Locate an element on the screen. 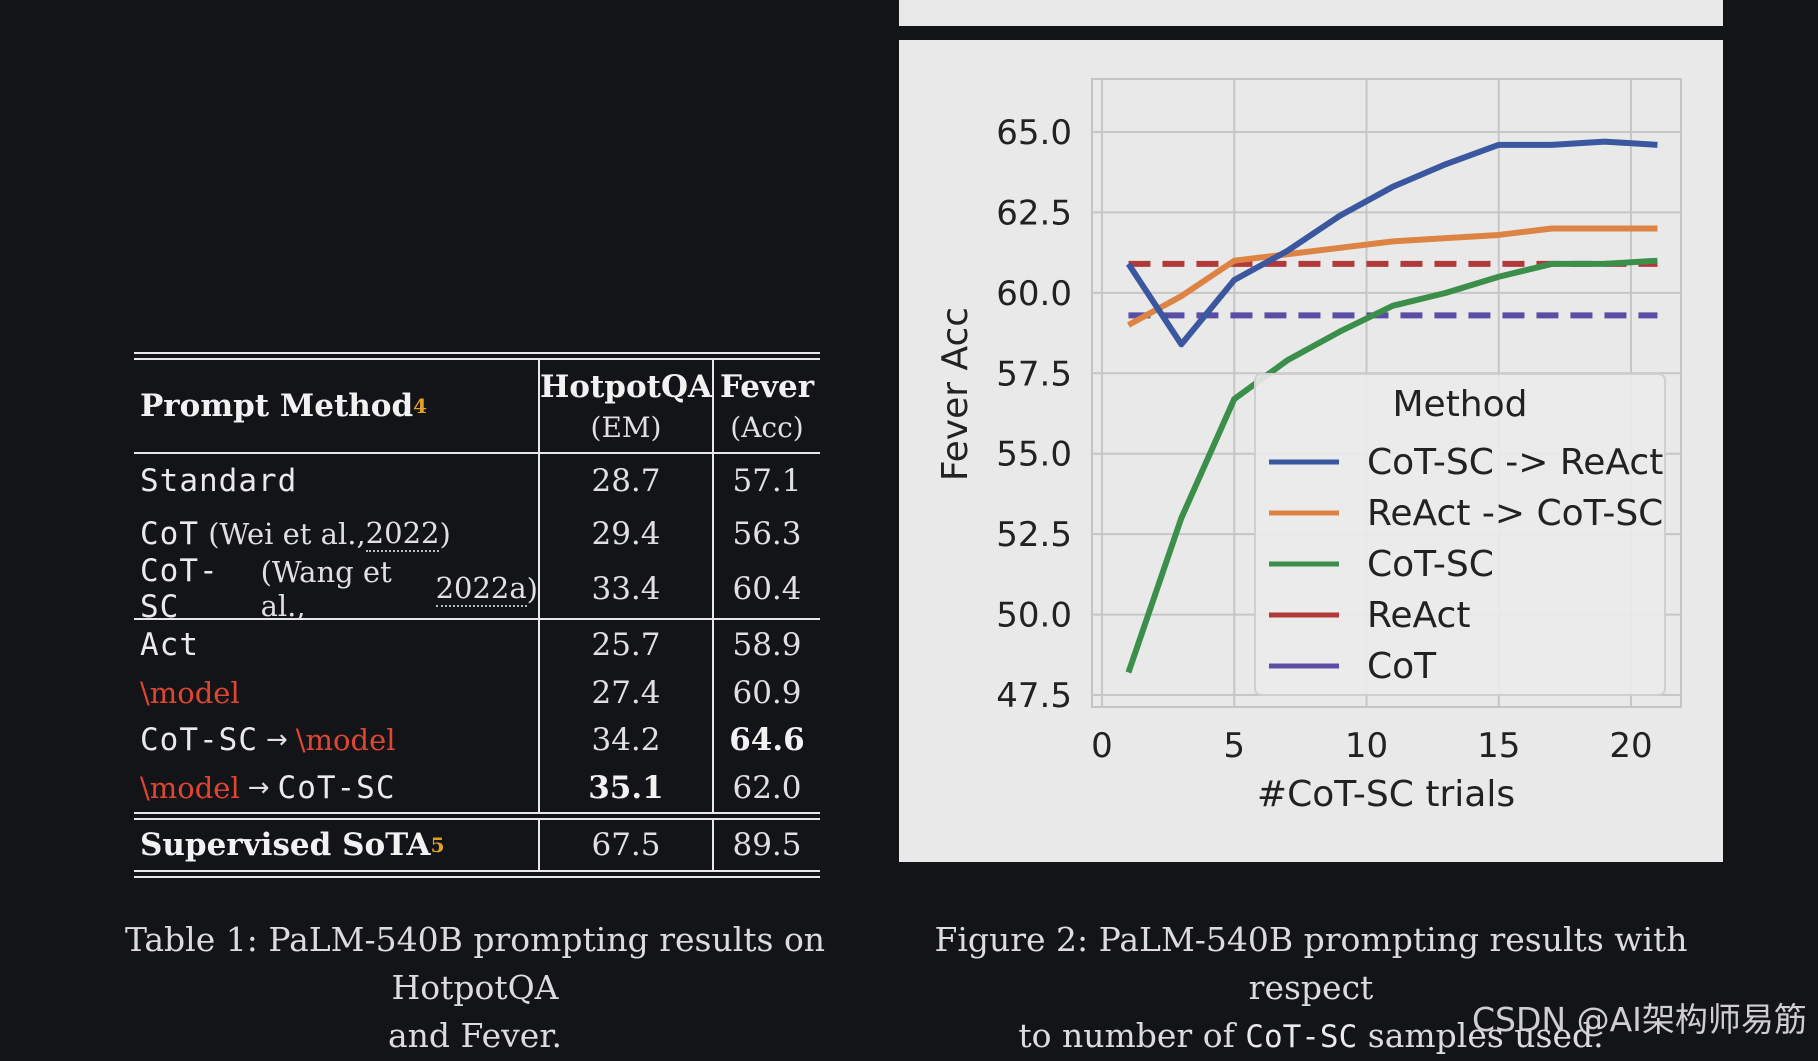 The width and height of the screenshot is (1818, 1061). footnote-5: 5 is located at coordinates (437, 845).